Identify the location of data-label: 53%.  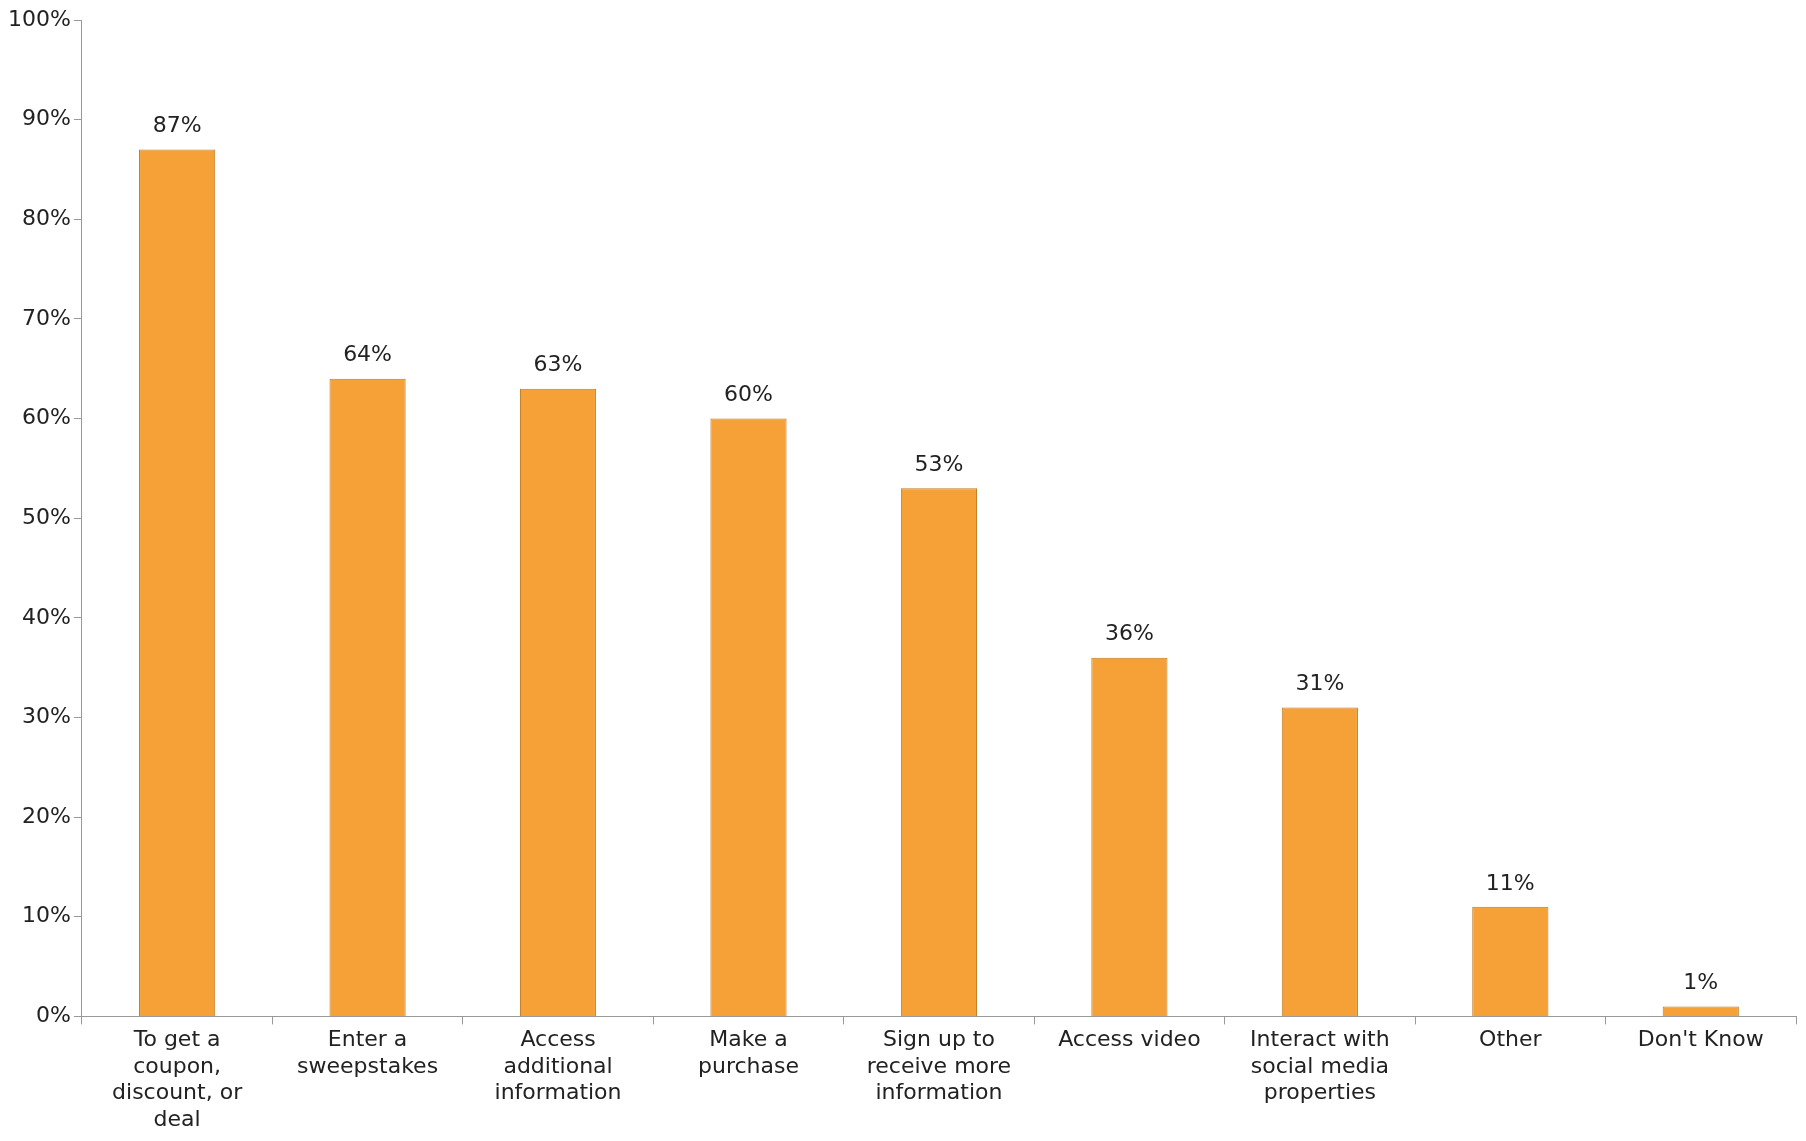
(939, 464).